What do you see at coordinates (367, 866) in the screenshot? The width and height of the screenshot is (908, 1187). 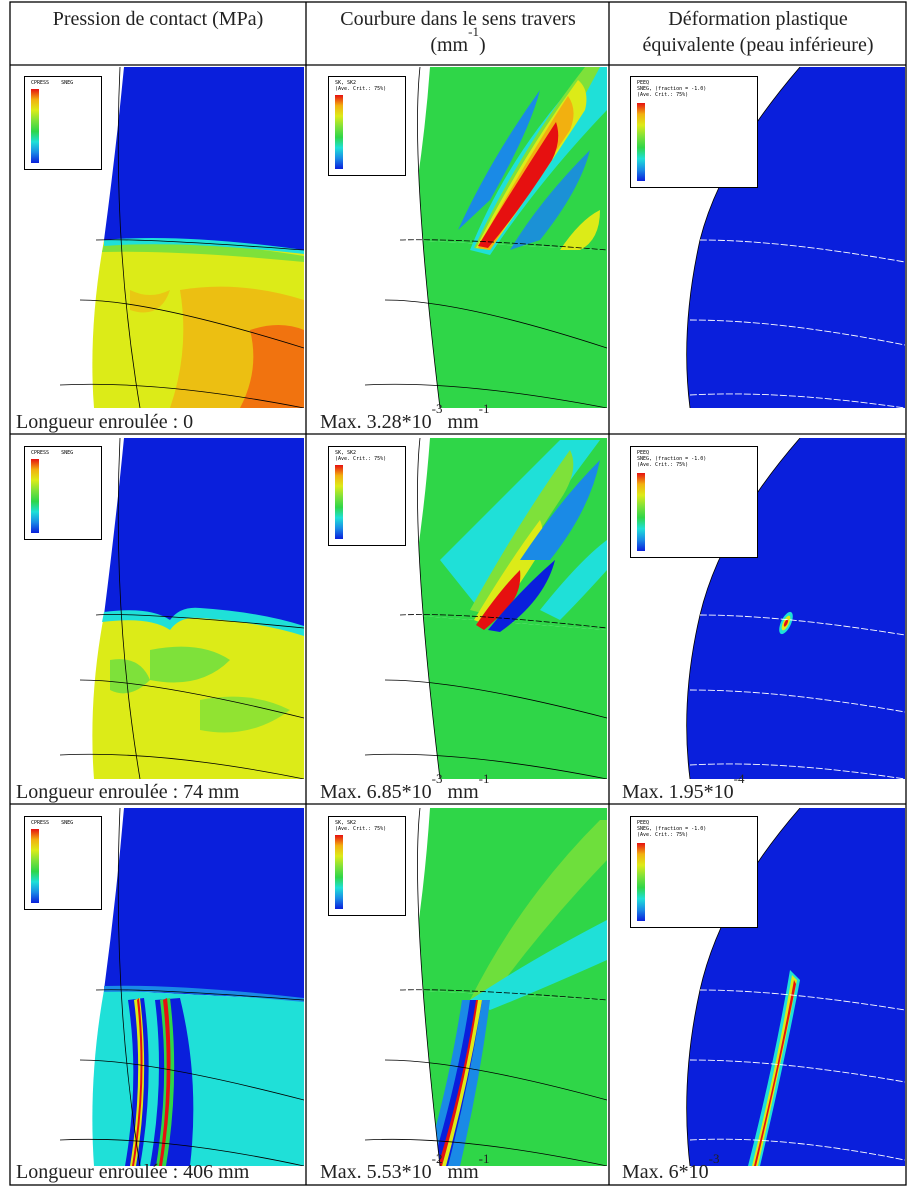 I see `legend-curvature-row3: SK, SK2 (Ave. Crit.: 75%)` at bounding box center [367, 866].